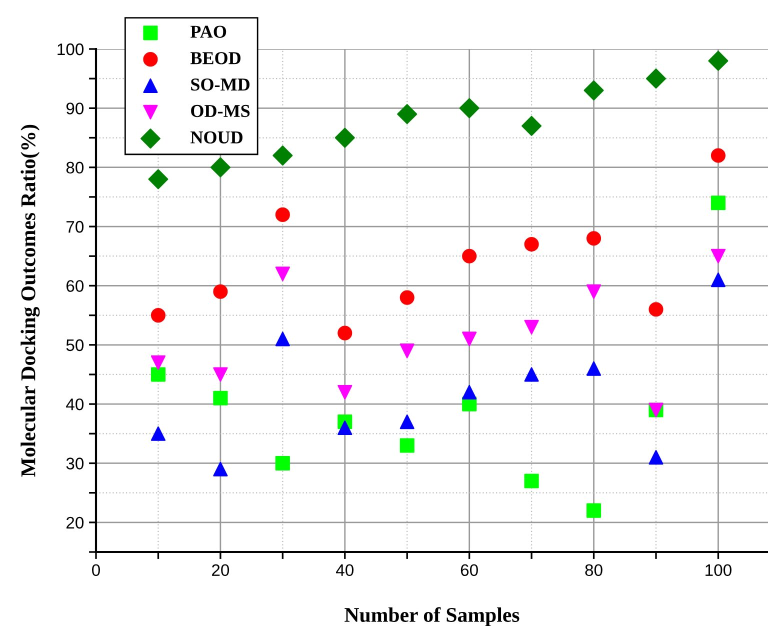 This screenshot has width=768, height=626. I want to click on legend-label: OD-MS, so click(220, 111).